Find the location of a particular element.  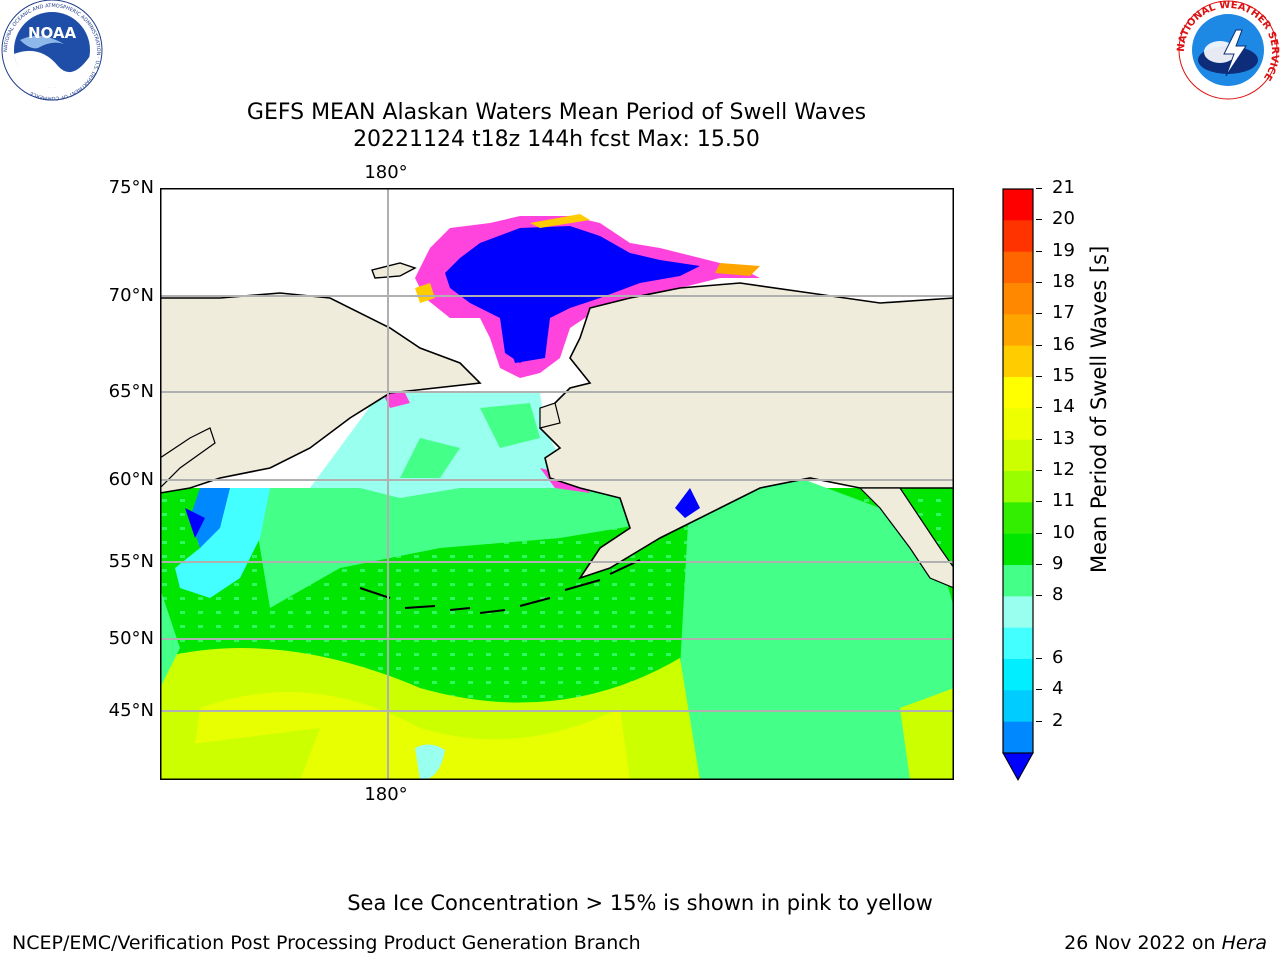

colorbar-tick-label: 11 is located at coordinates (1063, 501).